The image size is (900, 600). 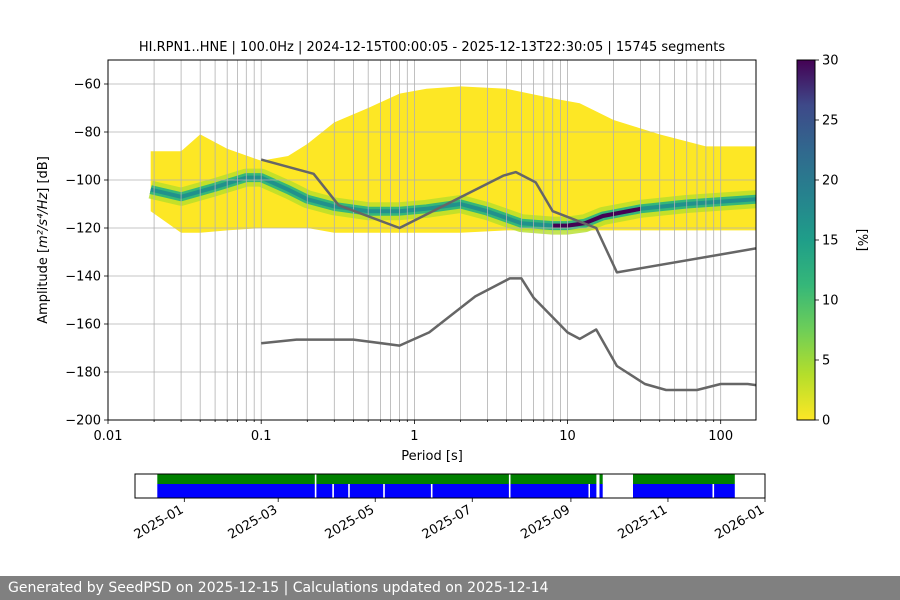 I want to click on low-noise-model-line, so click(x=508, y=334).